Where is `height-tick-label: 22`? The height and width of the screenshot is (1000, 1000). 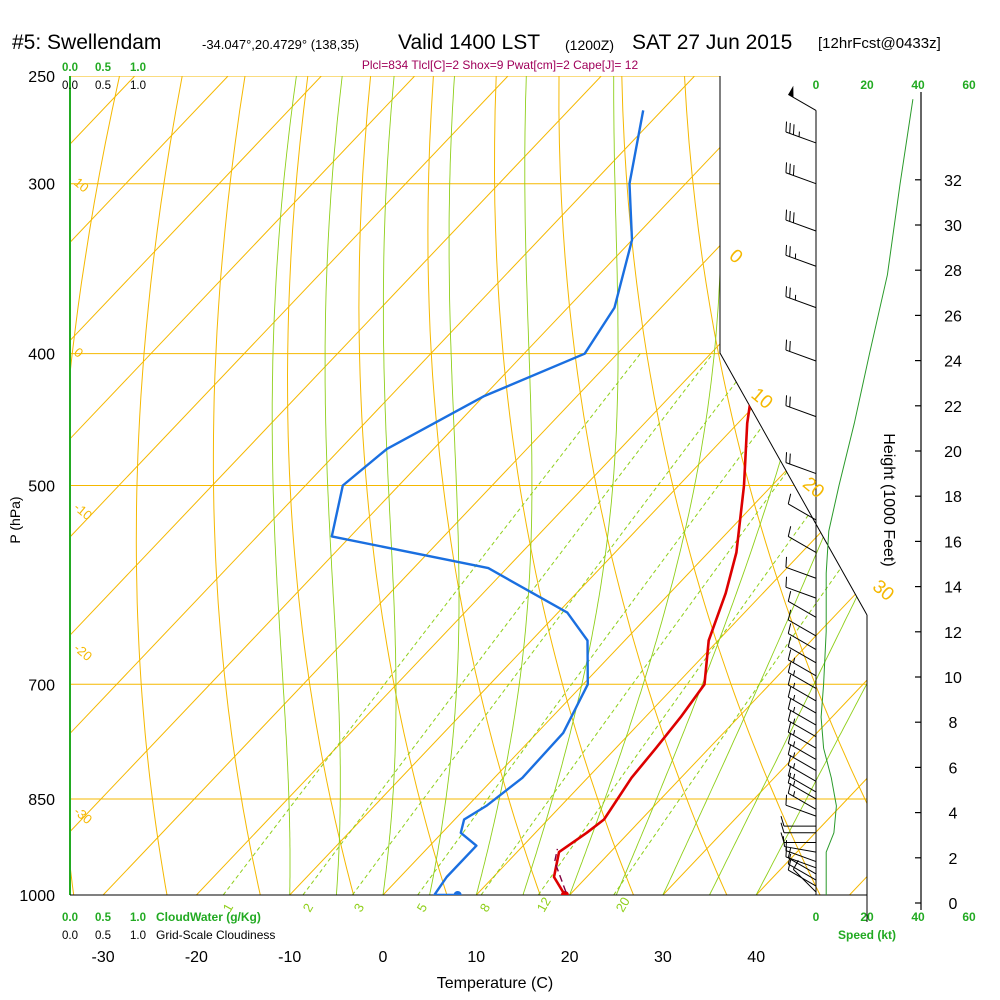 height-tick-label: 22 is located at coordinates (953, 407).